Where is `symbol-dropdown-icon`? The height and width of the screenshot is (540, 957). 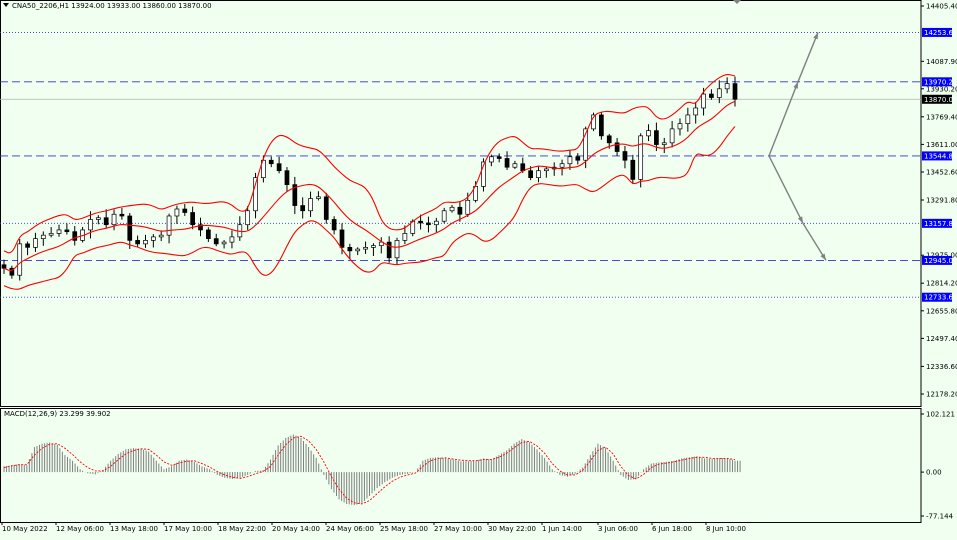 symbol-dropdown-icon is located at coordinates (6, 5).